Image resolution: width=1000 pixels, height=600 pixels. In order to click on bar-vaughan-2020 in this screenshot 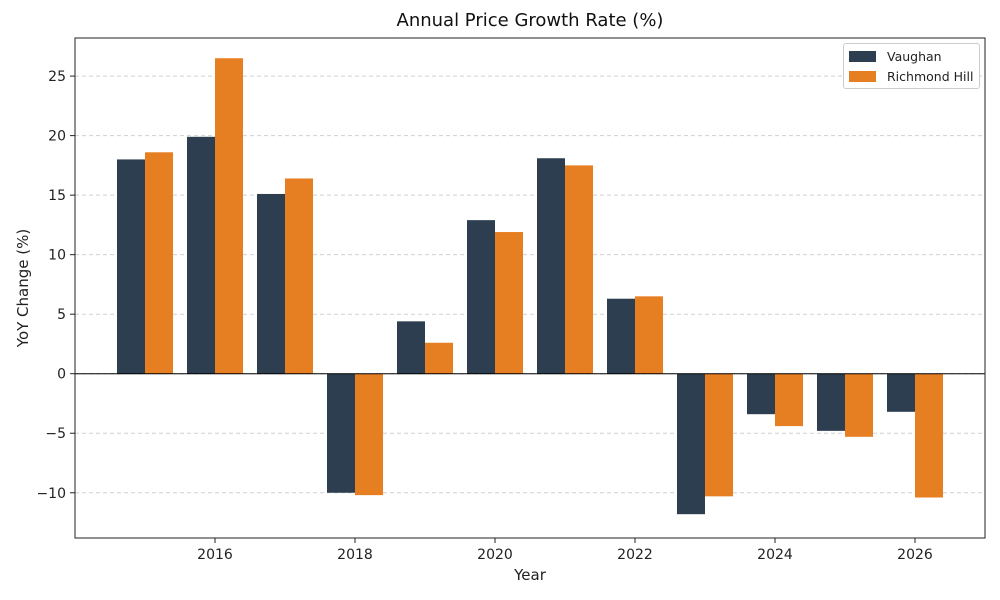, I will do `click(481, 297)`.